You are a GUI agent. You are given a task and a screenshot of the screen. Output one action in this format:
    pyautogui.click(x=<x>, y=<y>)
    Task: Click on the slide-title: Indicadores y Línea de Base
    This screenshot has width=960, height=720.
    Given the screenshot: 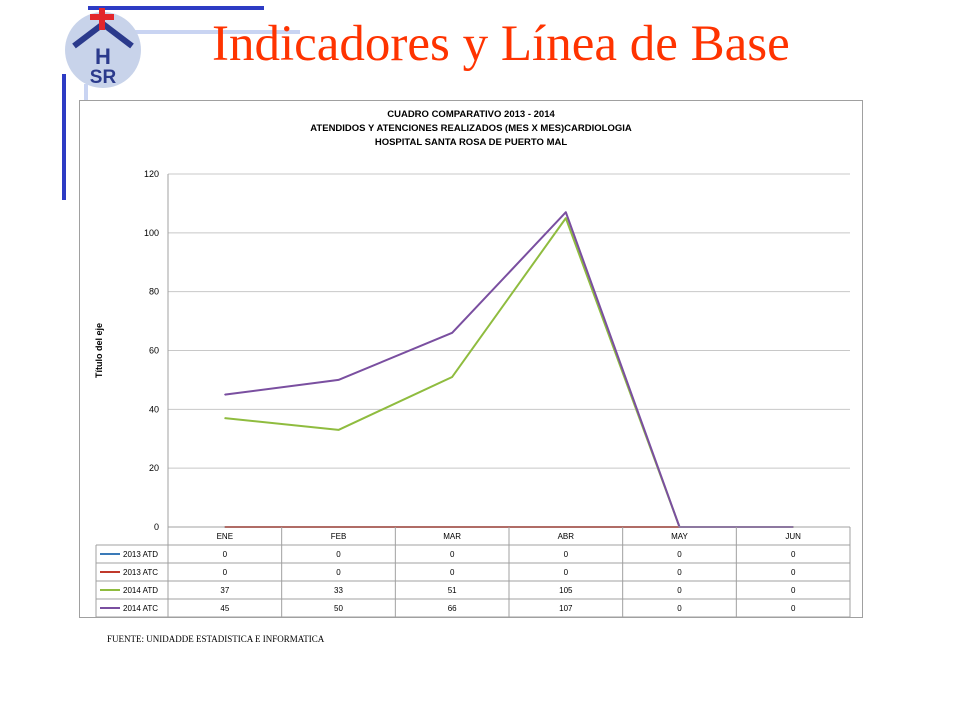 What is the action you would take?
    pyautogui.click(x=501, y=44)
    